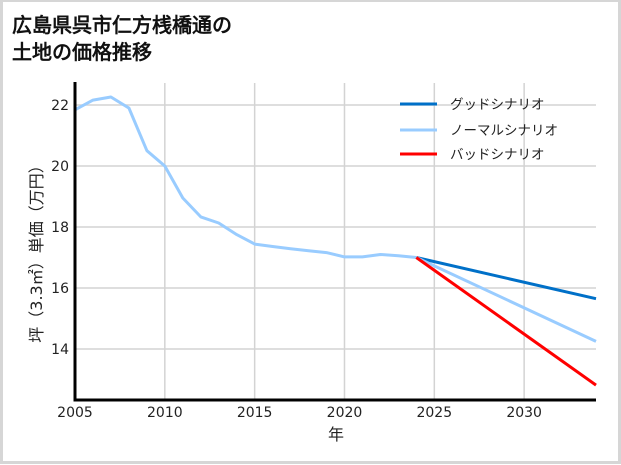 This screenshot has height=465, width=621. What do you see at coordinates (60, 289) in the screenshot?
I see `y-tick-label: 16` at bounding box center [60, 289].